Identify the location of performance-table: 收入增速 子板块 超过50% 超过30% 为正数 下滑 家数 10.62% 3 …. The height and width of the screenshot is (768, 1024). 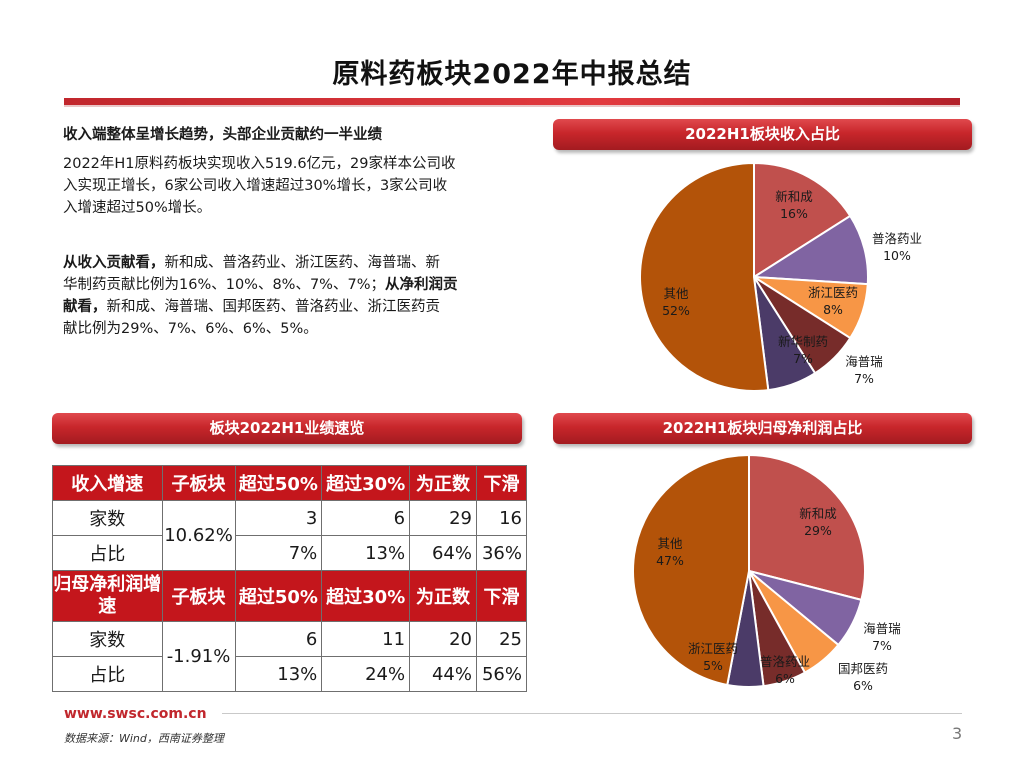
(290, 578).